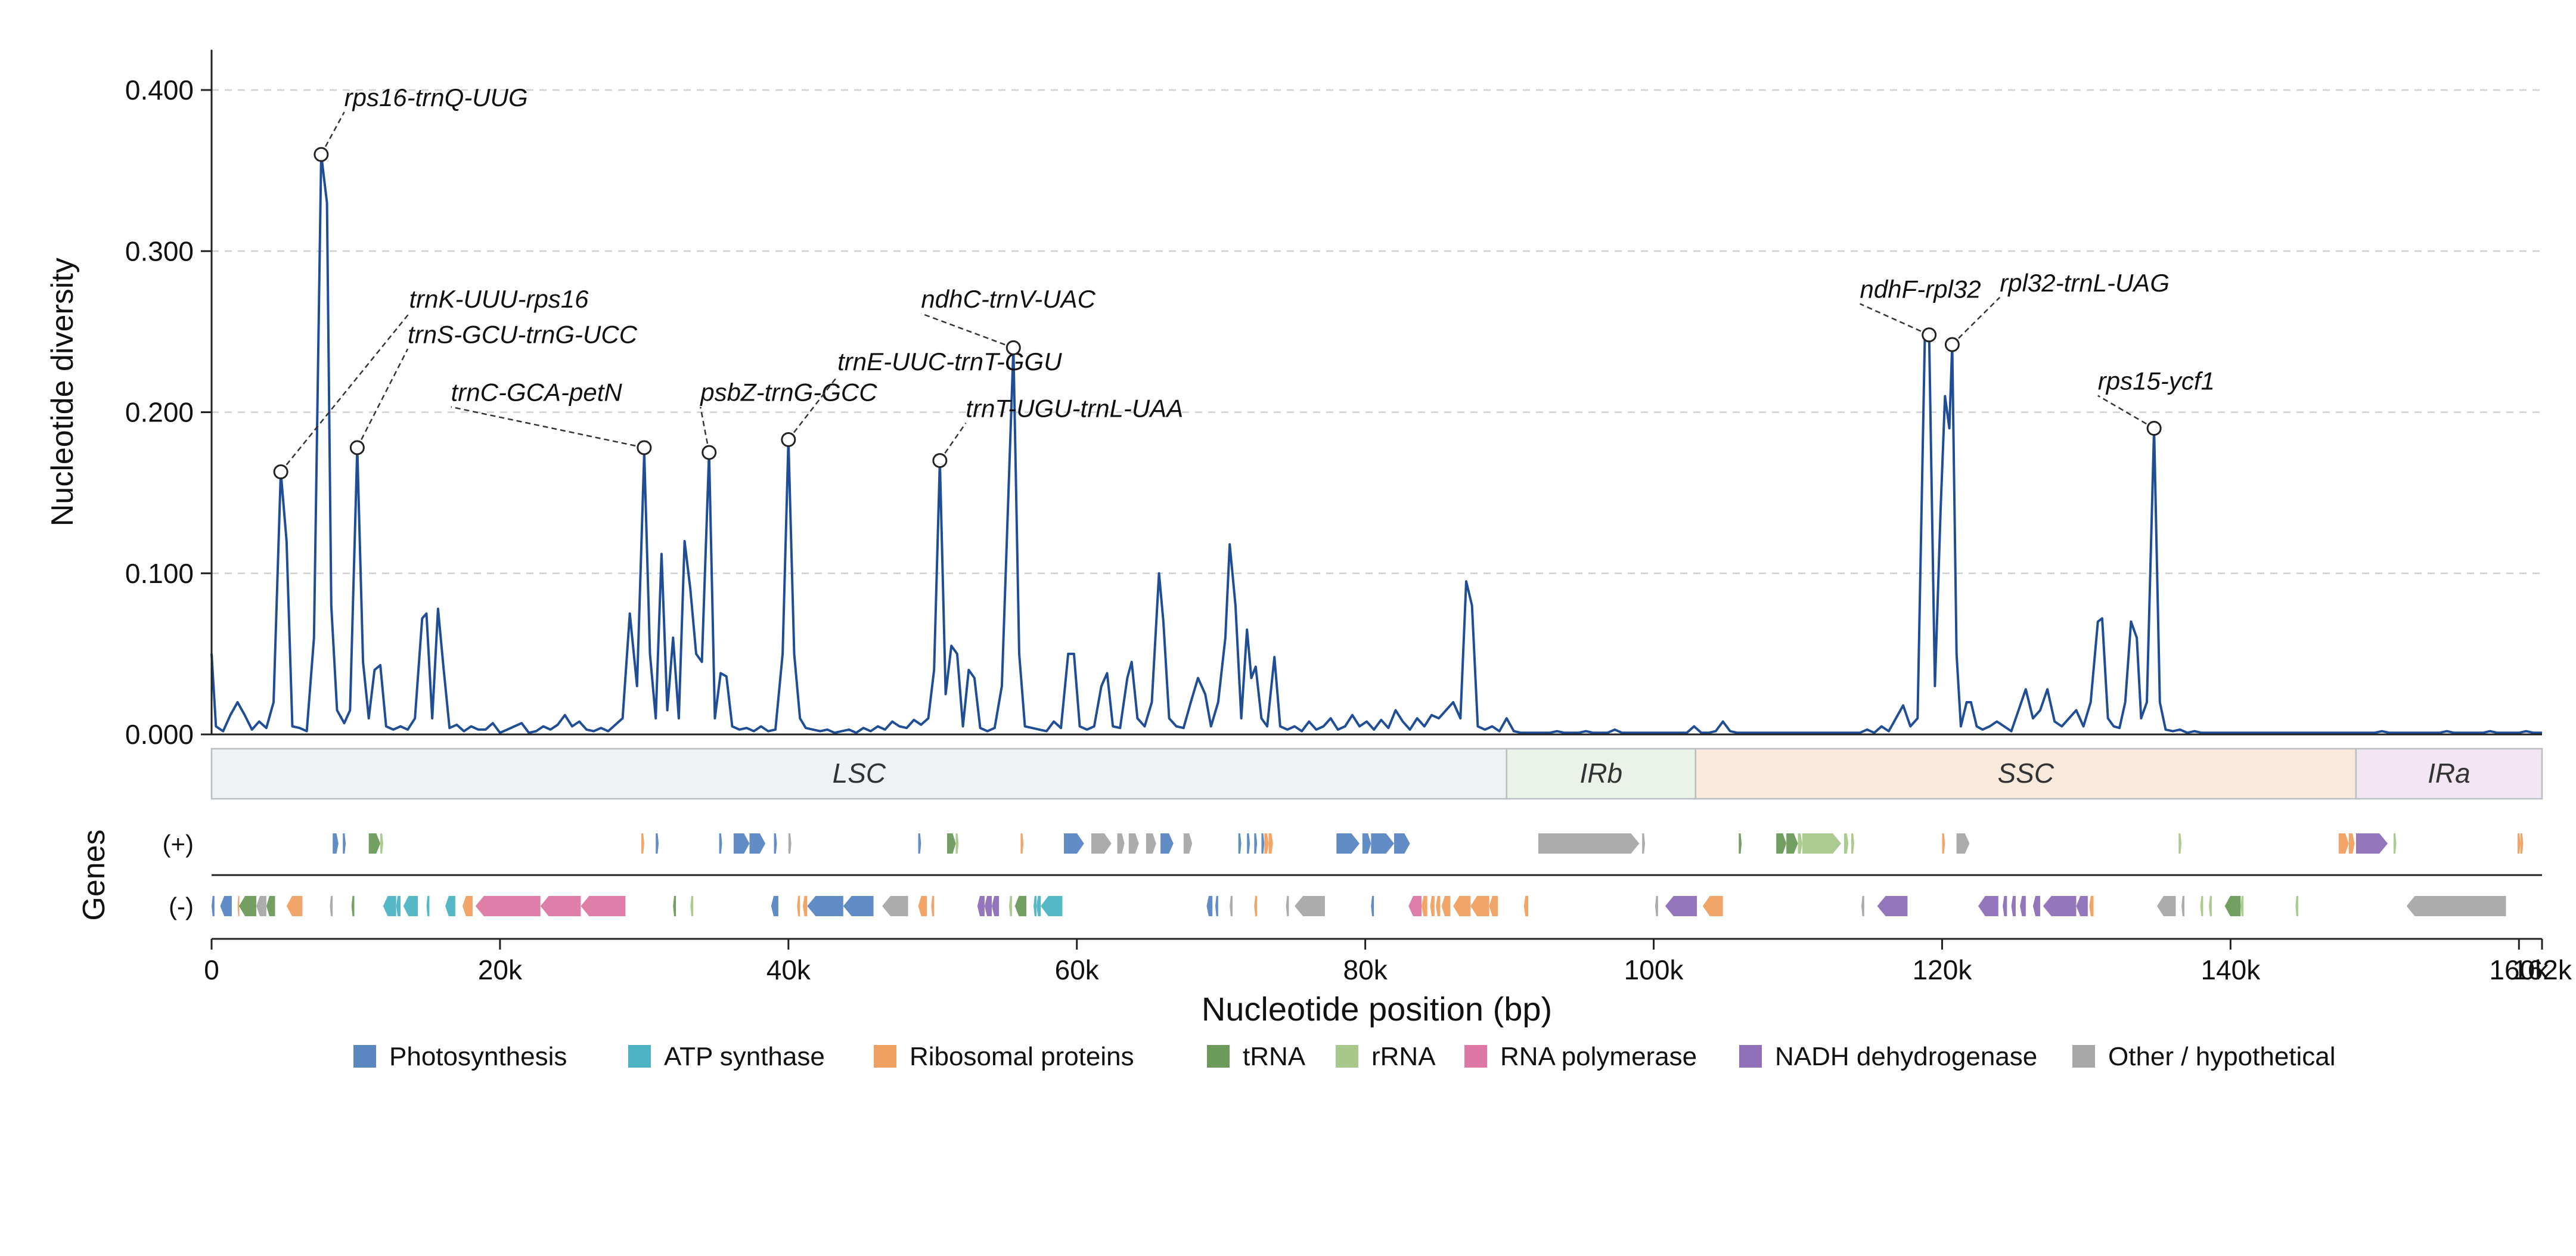 The width and height of the screenshot is (2576, 1256). Describe the element at coordinates (1366, 969) in the screenshot. I see `x-tick-label: 80k` at that location.